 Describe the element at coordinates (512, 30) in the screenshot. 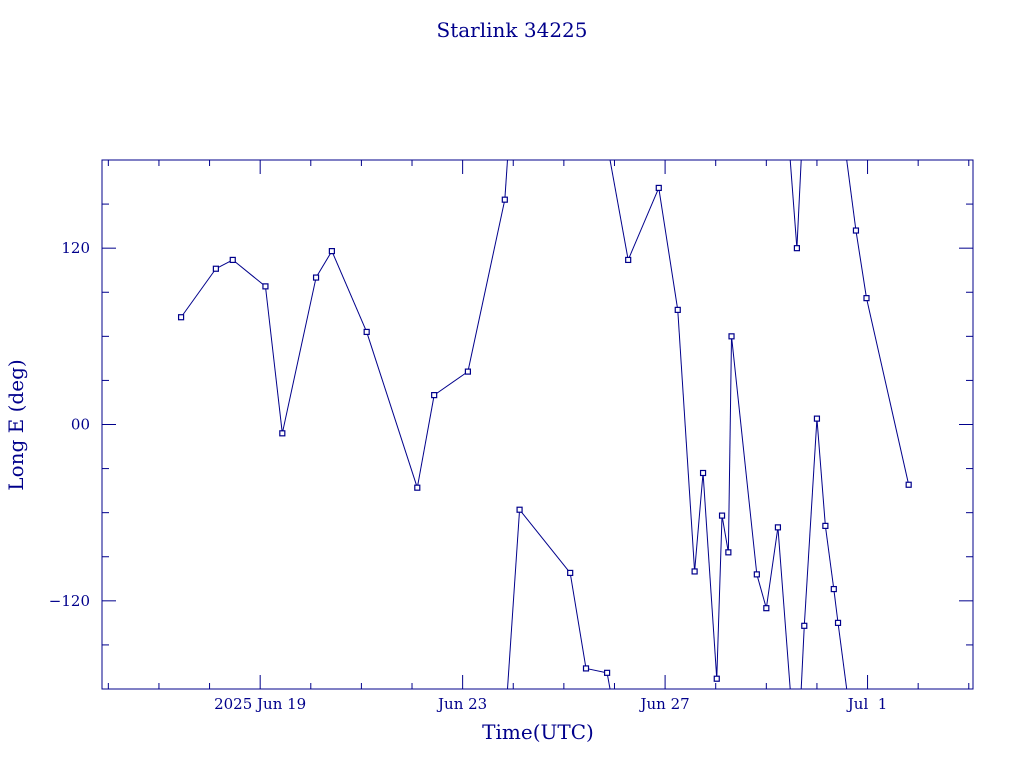

I see `chart-title: Starlink 34225` at that location.